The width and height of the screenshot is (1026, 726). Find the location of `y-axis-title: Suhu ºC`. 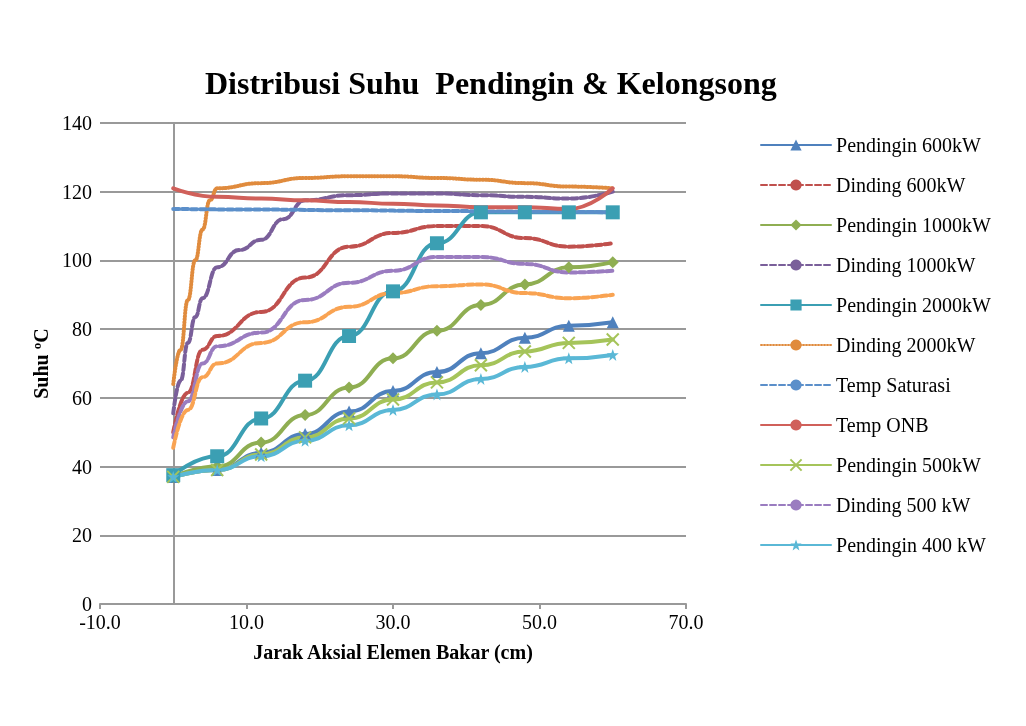

y-axis-title: Suhu ºC is located at coordinates (41, 363).